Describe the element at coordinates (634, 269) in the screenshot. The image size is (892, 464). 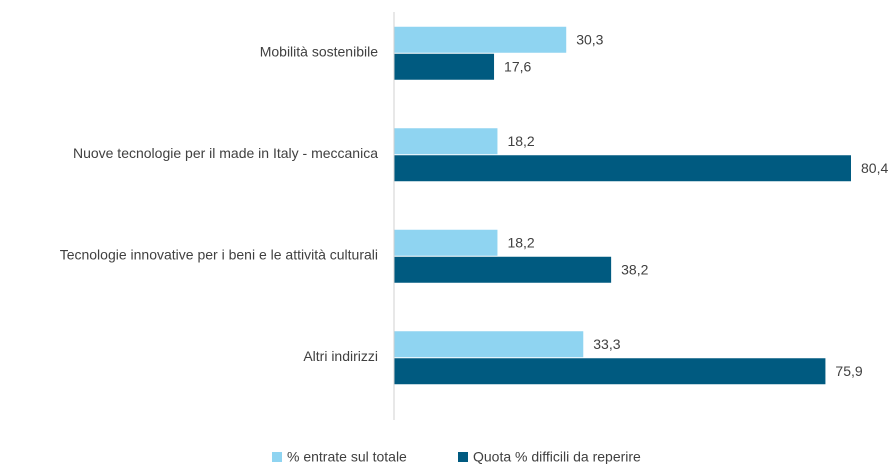
I see `value-label: 38,2` at that location.